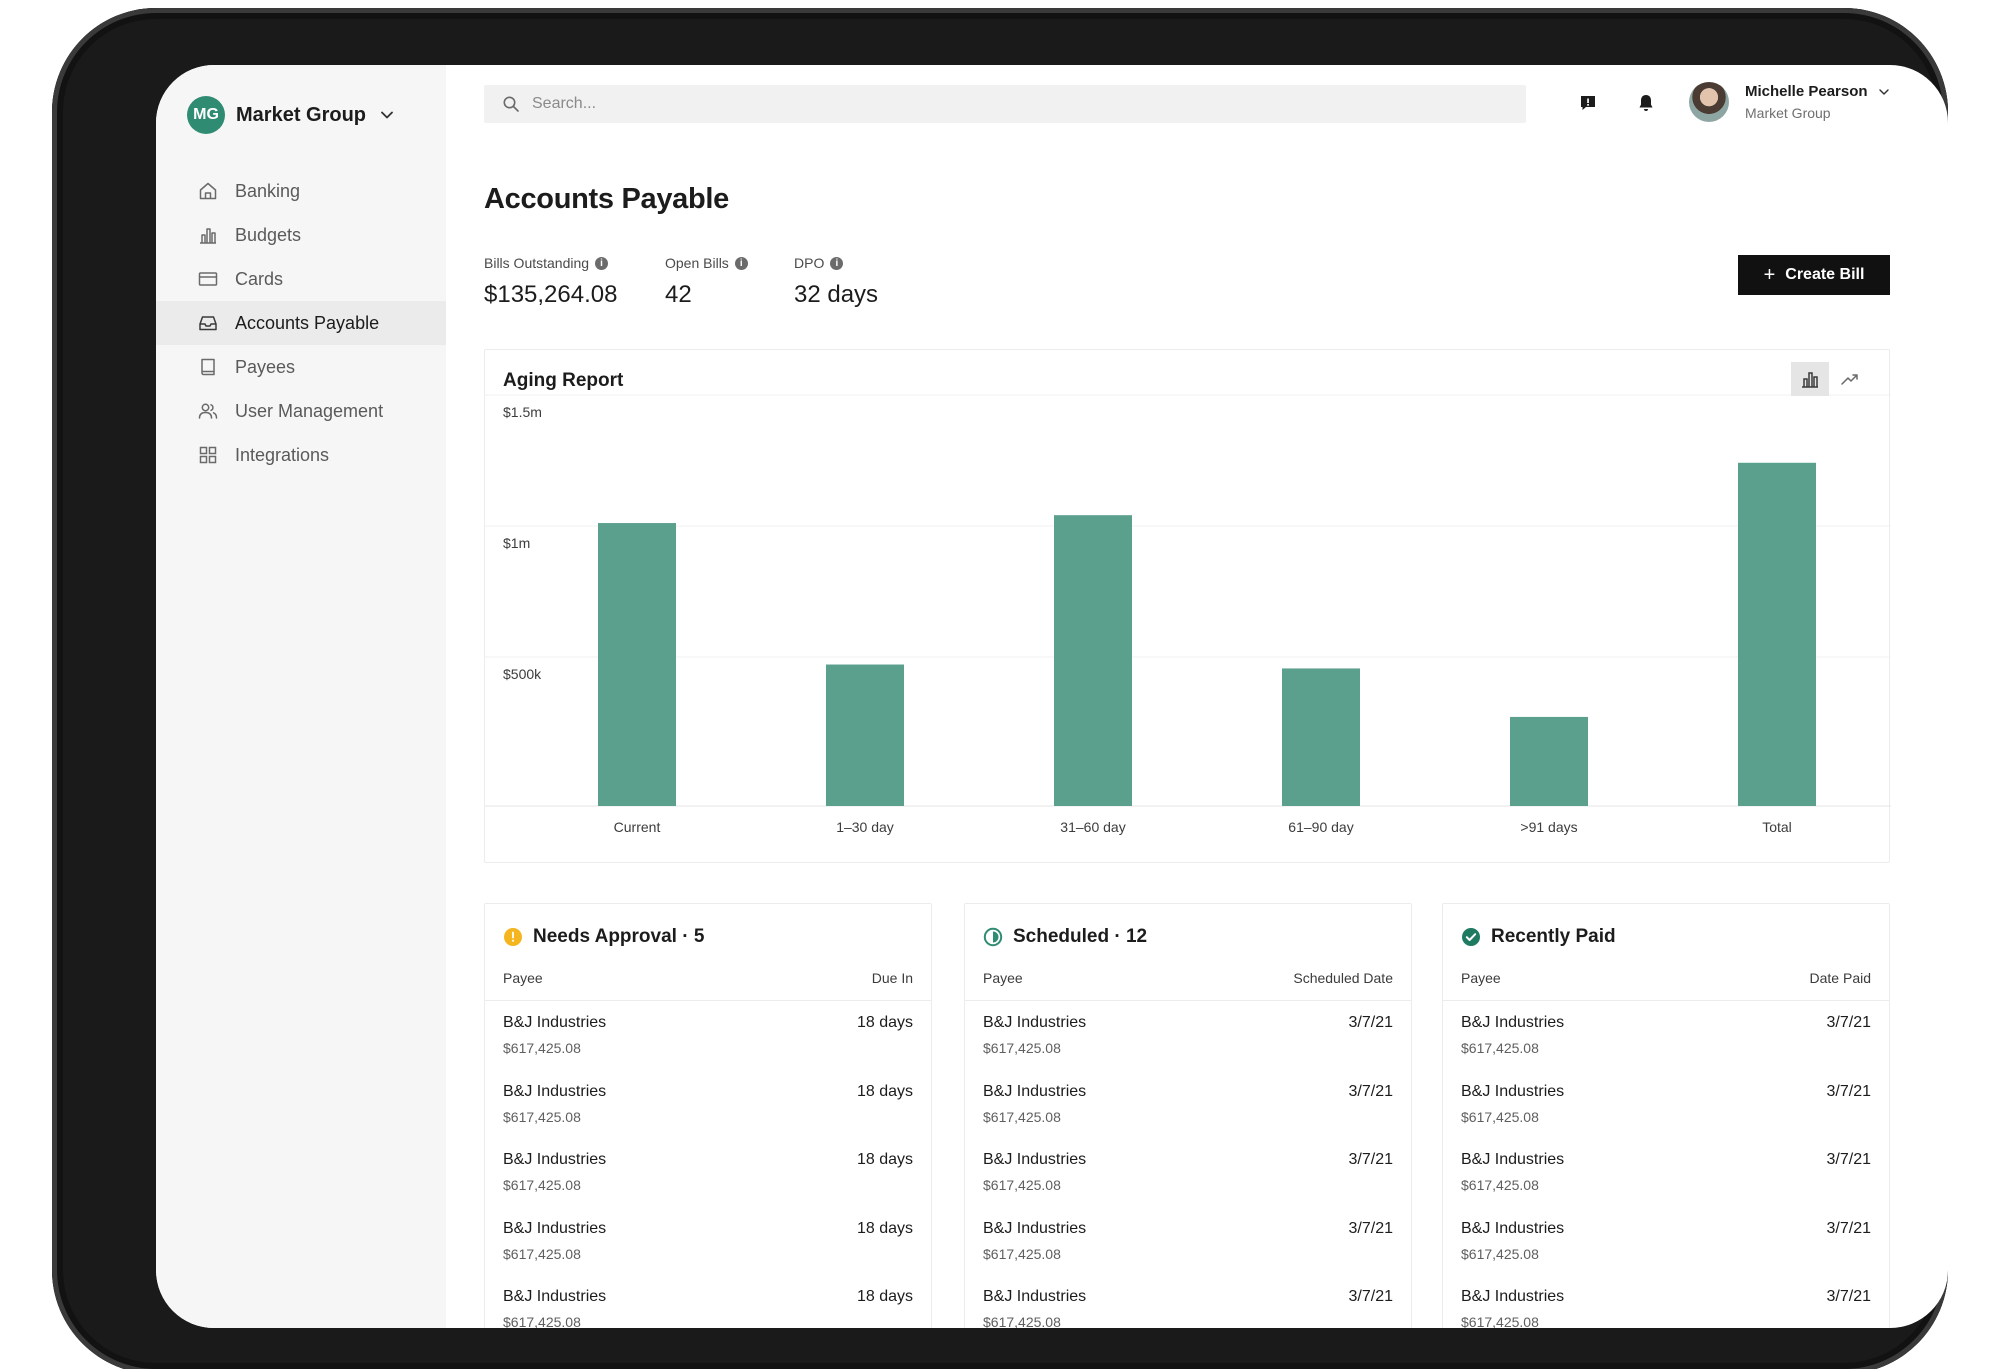 This screenshot has width=2000, height=1369. I want to click on sidebar-item-accounts-payable: Accounts Payable, so click(301, 323).